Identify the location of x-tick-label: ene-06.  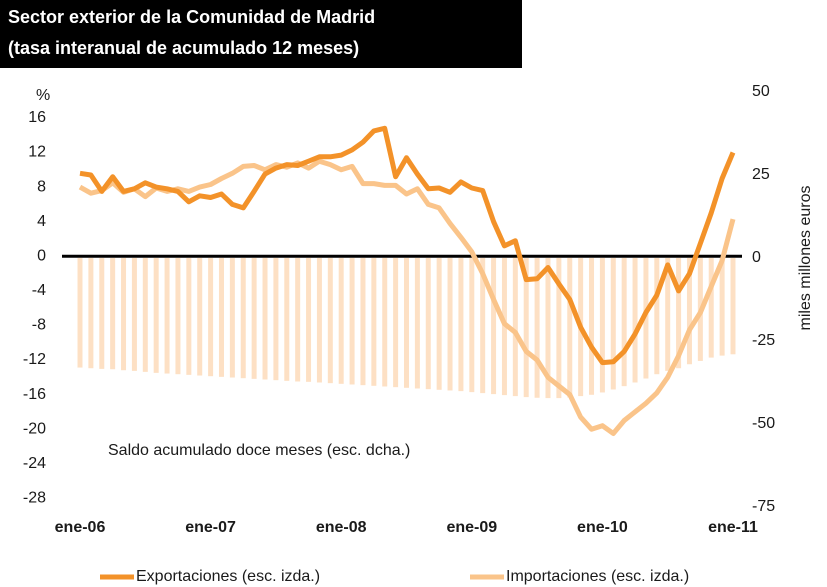
(80, 527).